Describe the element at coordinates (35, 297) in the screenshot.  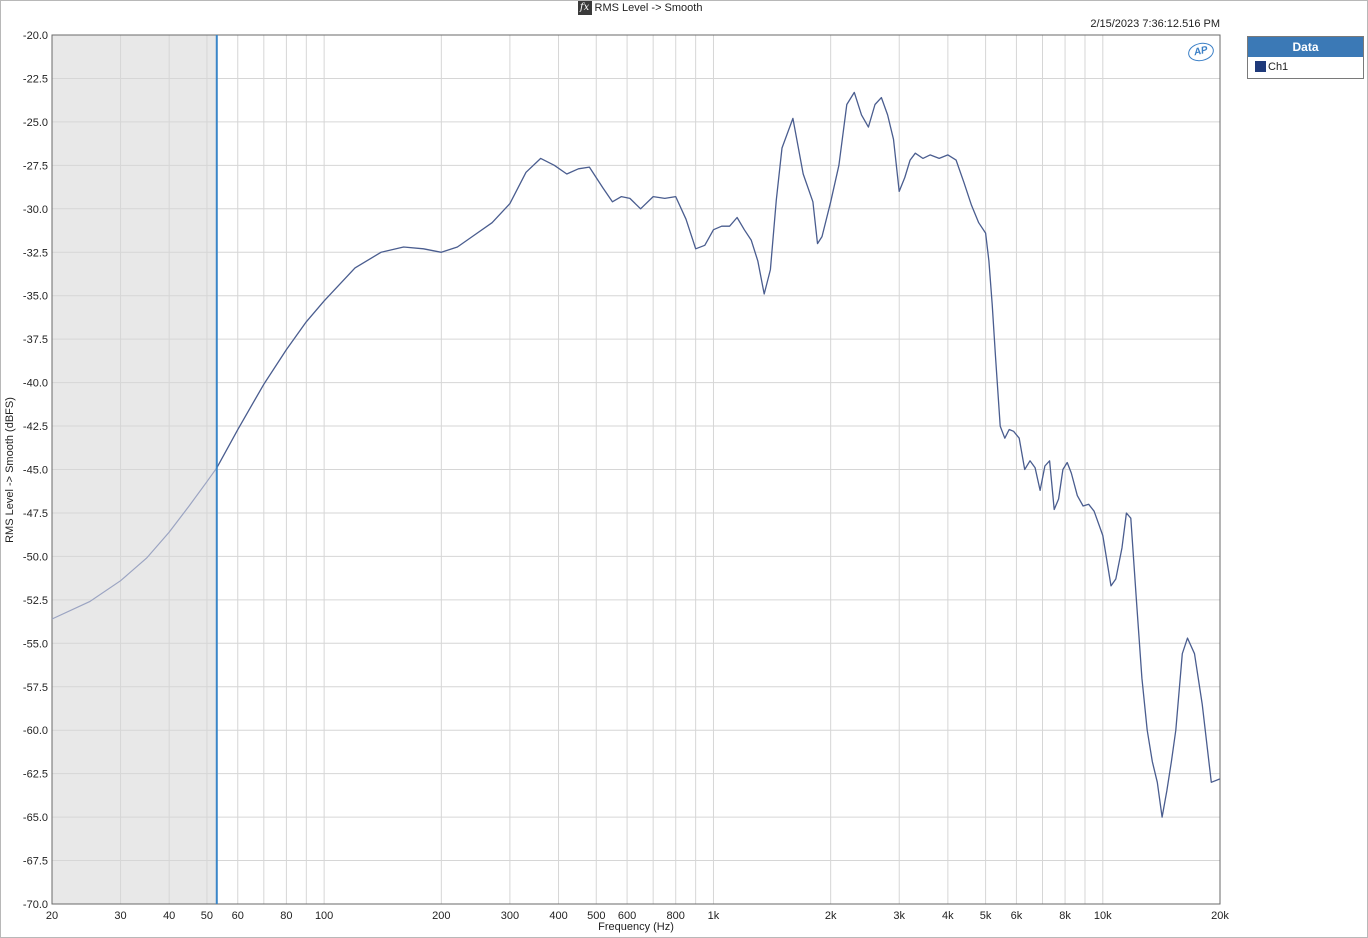
I see `y-tick-label: -35.0` at that location.